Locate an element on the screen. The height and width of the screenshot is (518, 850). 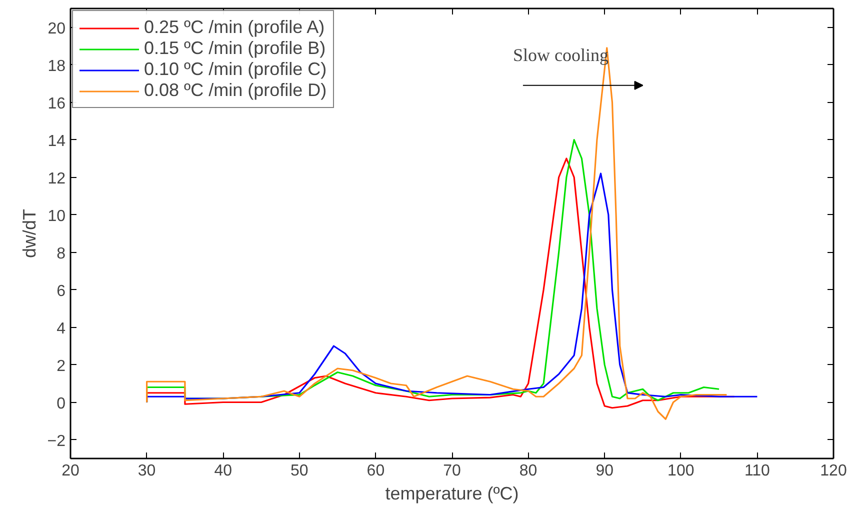
legend-label: 0.10 ºC /min (profile C) is located at coordinates (235, 69).